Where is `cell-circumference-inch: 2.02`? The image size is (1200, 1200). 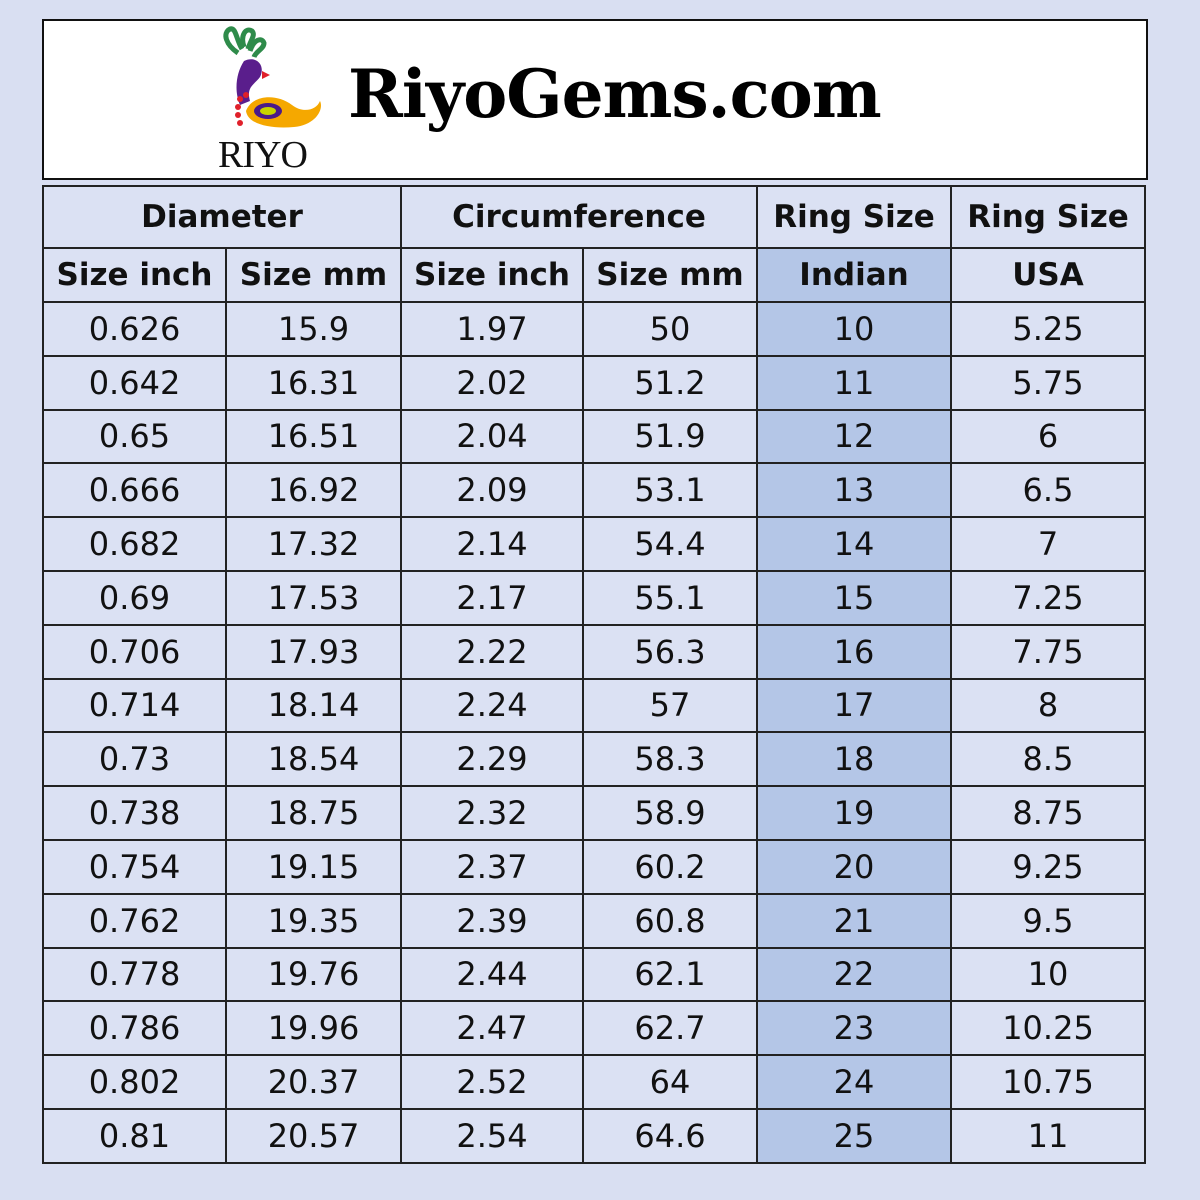 cell-circumference-inch: 2.02 is located at coordinates (492, 382).